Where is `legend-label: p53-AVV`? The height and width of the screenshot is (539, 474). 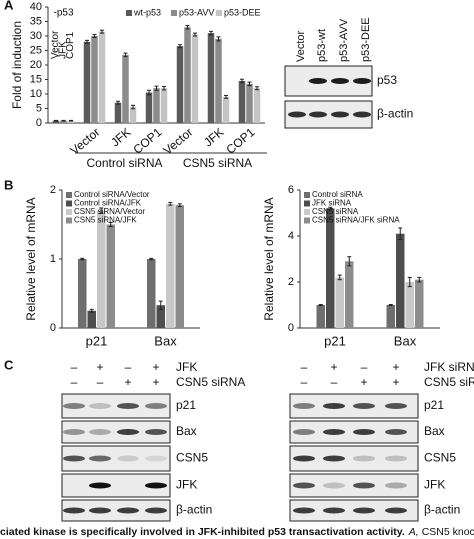 legend-label: p53-AVV is located at coordinates (196, 12).